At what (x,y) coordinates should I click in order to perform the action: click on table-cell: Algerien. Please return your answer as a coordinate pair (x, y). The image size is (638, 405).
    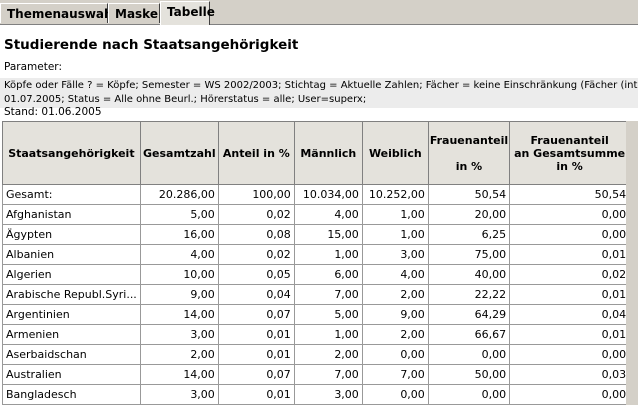
    Looking at the image, I should click on (71, 274).